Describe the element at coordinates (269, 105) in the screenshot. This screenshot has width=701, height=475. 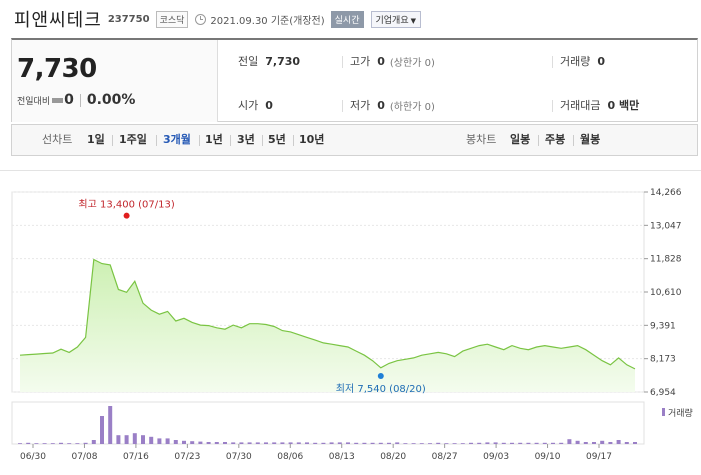
I see `open-value: 0` at that location.